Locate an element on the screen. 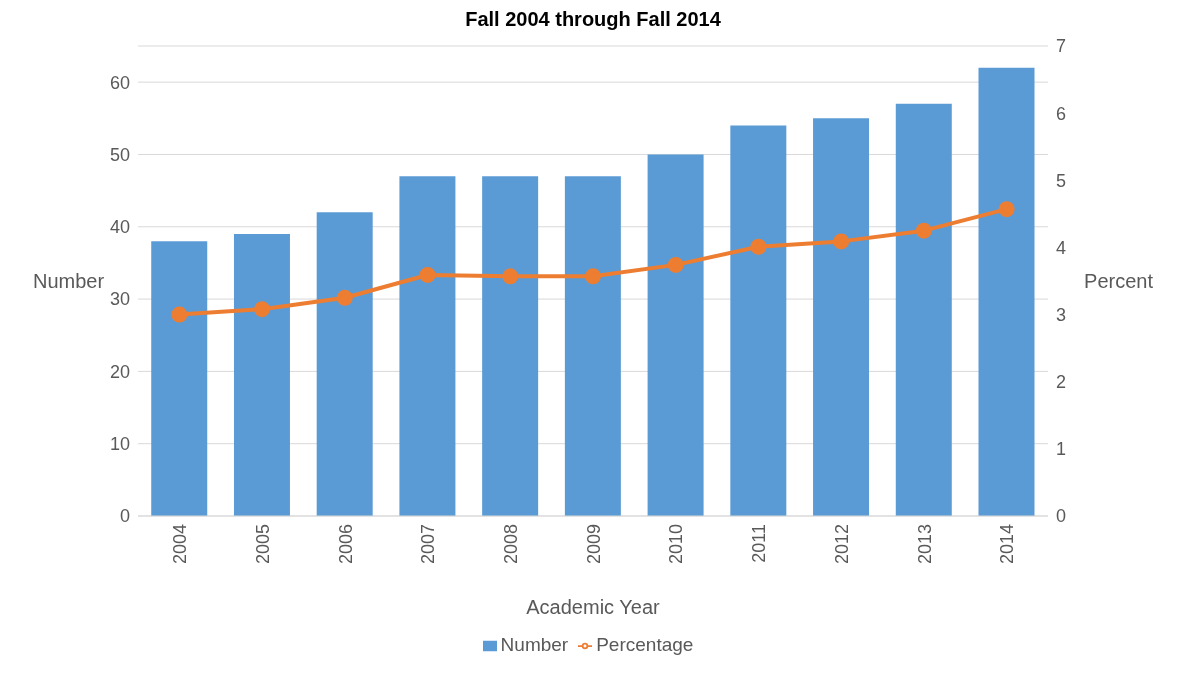  y-axis-title: Number is located at coordinates (69, 281).